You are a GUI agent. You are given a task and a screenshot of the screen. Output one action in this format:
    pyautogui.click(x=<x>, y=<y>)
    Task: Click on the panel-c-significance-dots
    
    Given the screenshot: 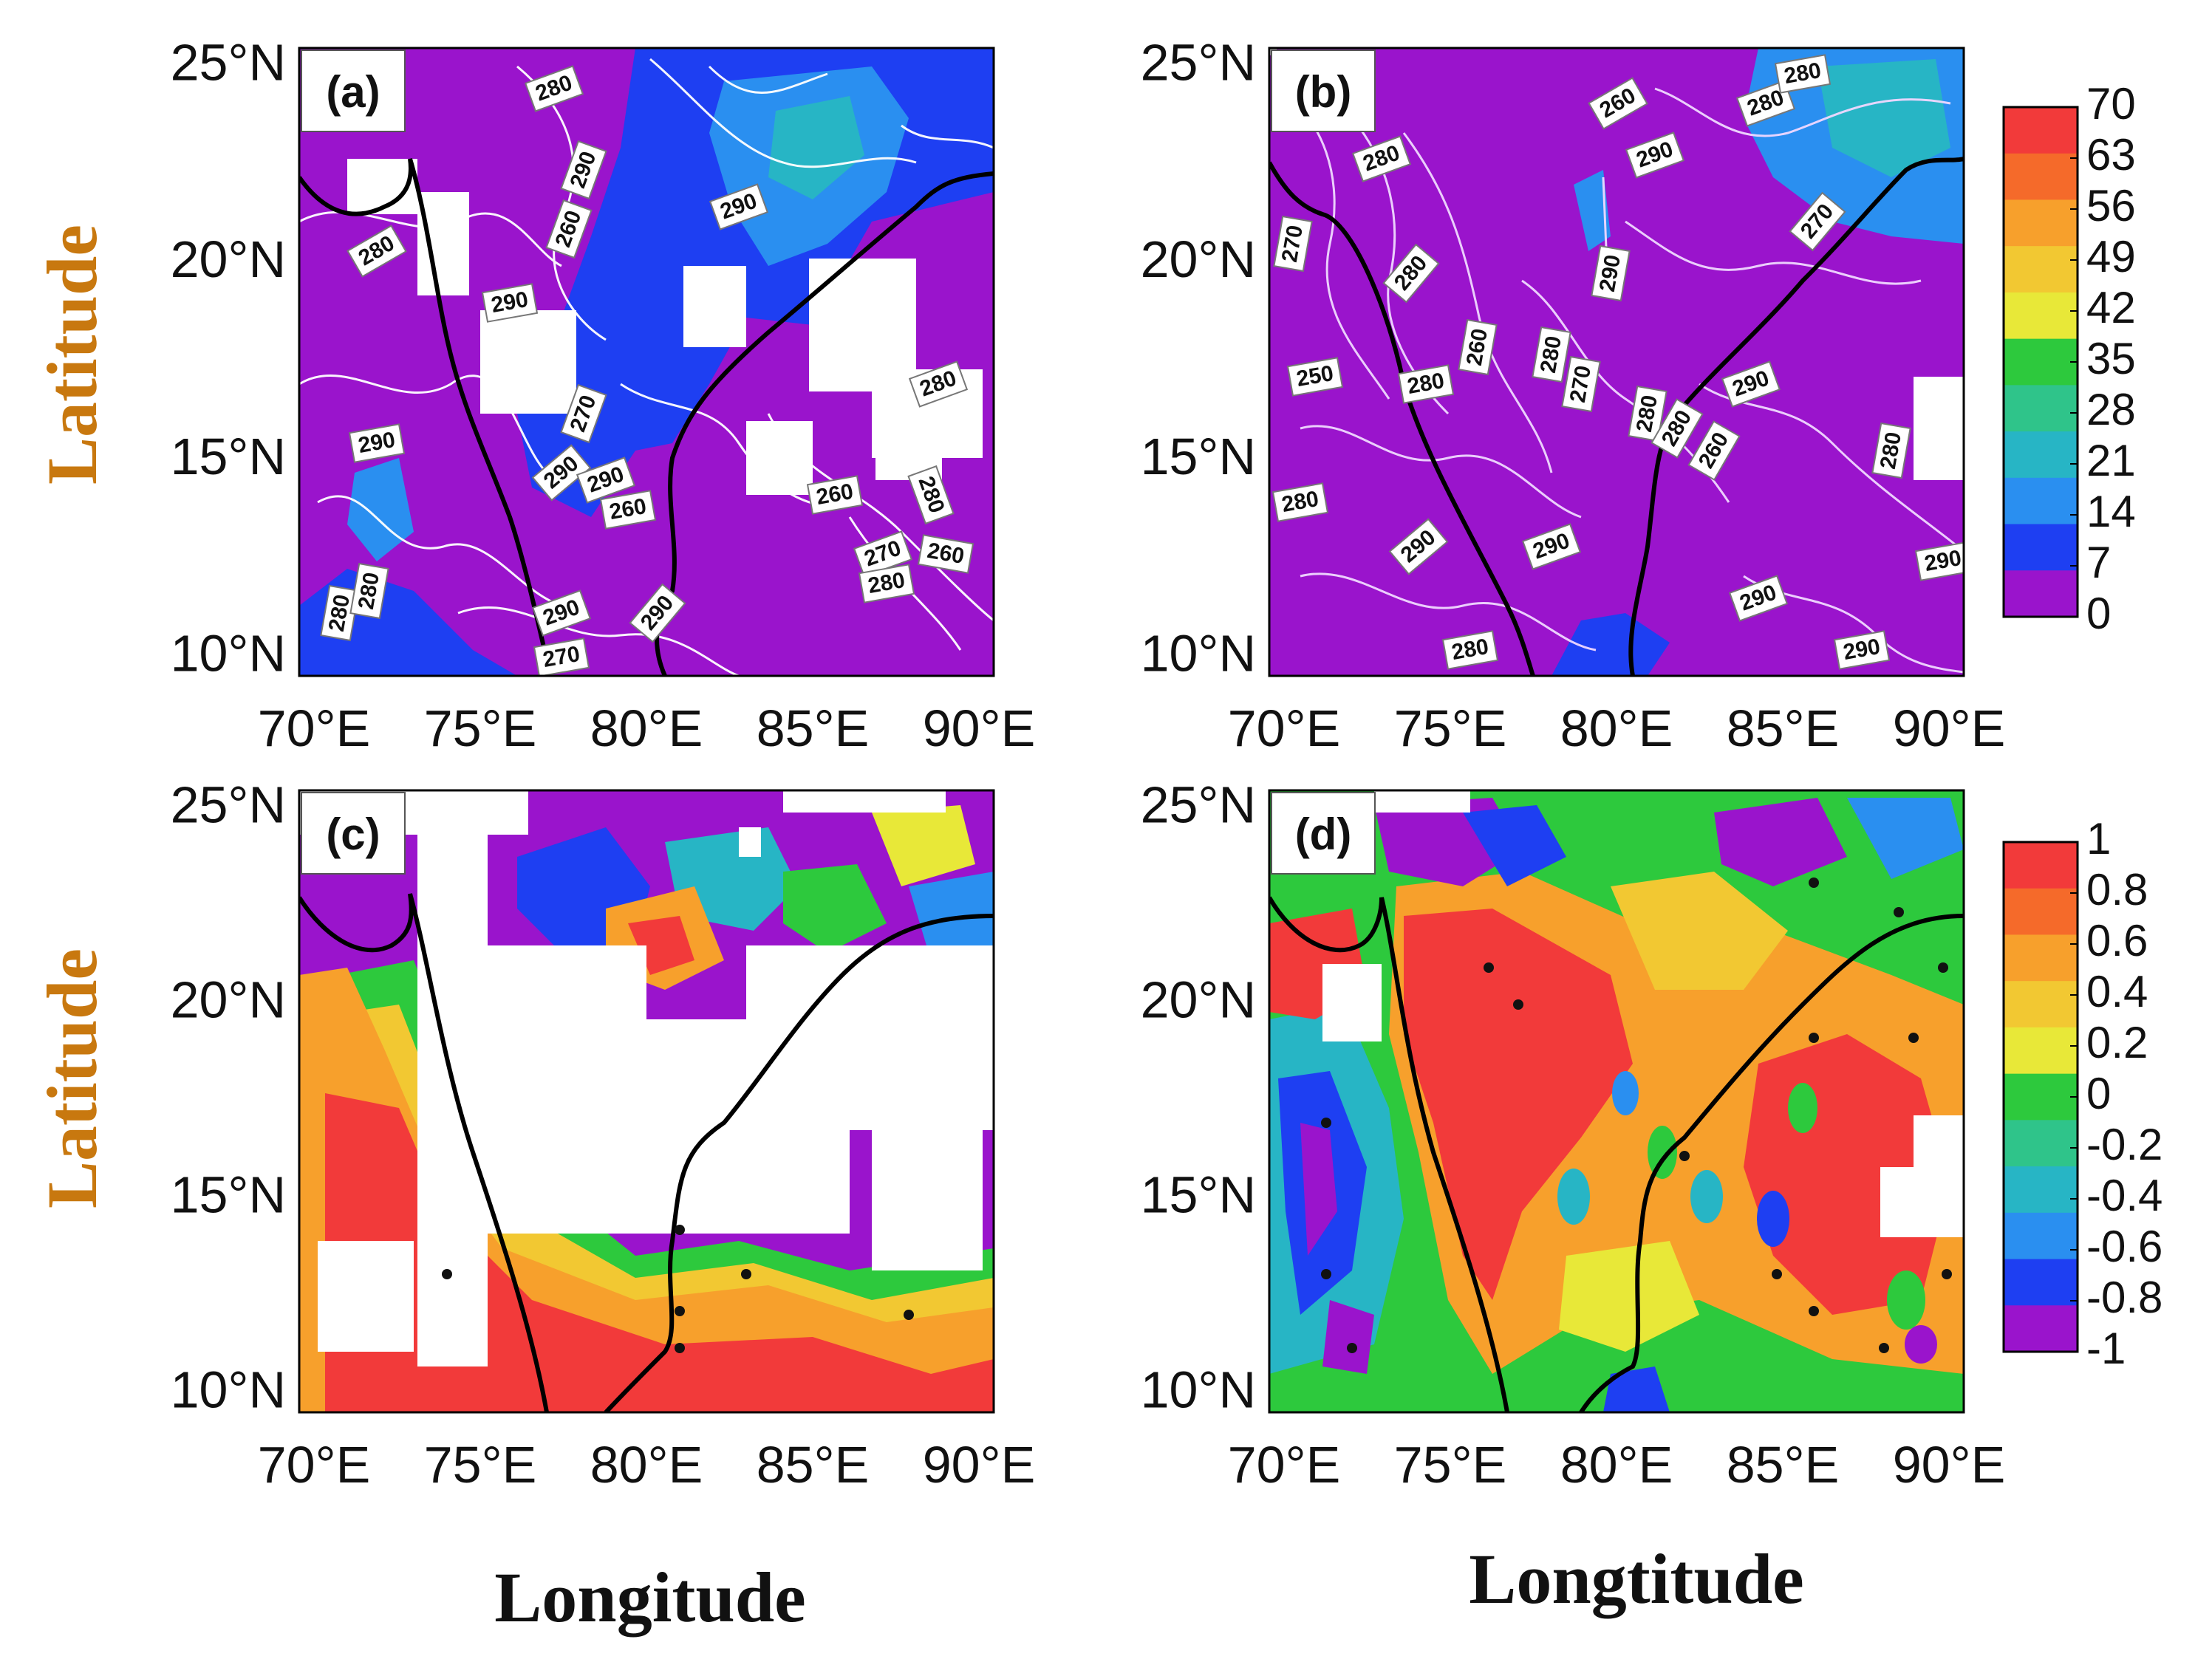 What is the action you would take?
    pyautogui.click(x=678, y=1289)
    